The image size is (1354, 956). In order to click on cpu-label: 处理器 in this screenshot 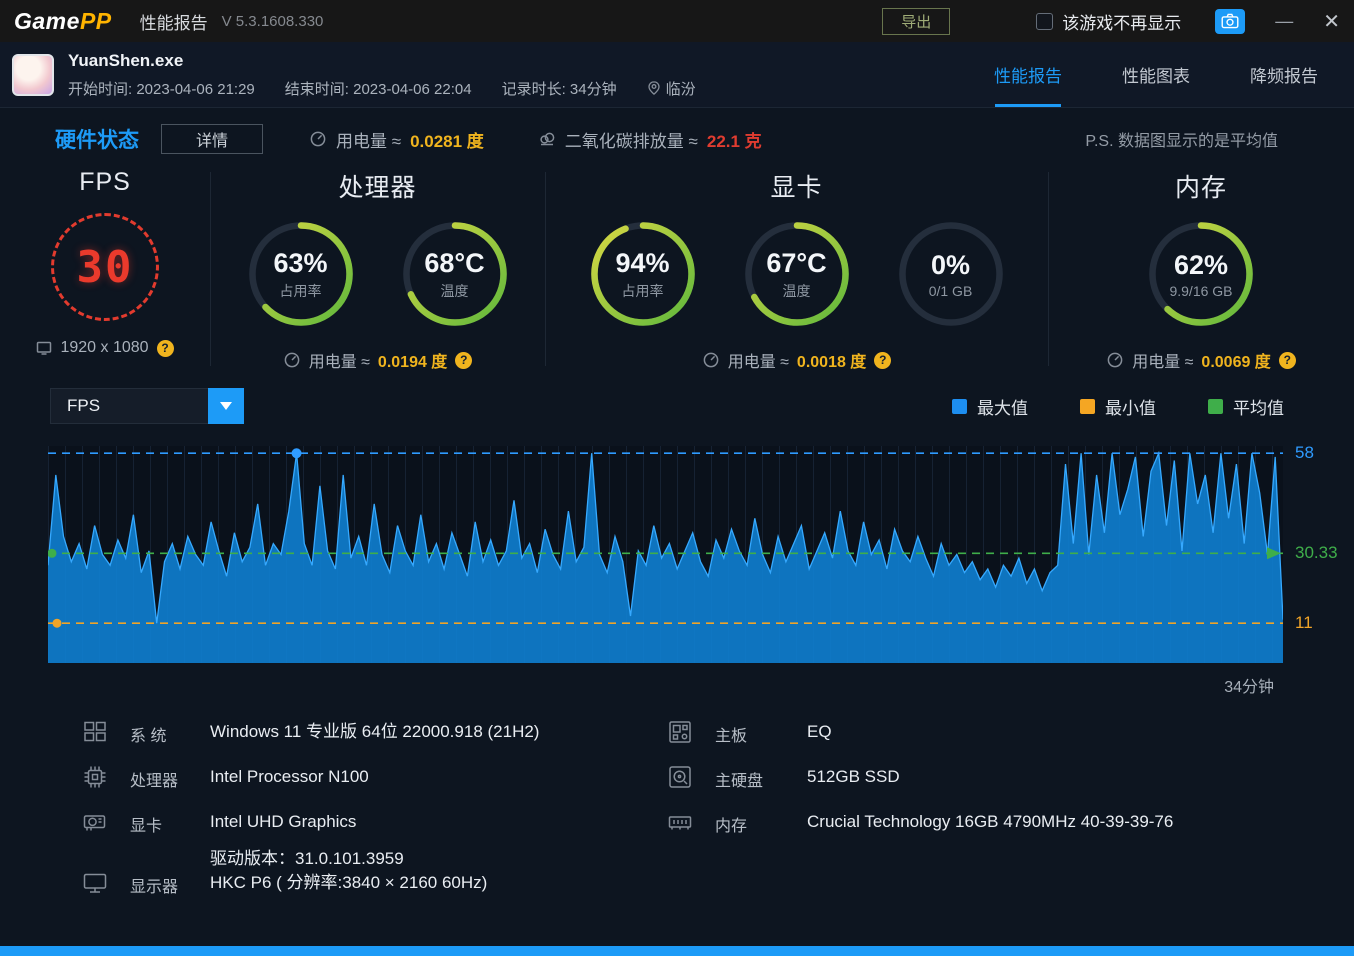, I will do `click(154, 781)`.